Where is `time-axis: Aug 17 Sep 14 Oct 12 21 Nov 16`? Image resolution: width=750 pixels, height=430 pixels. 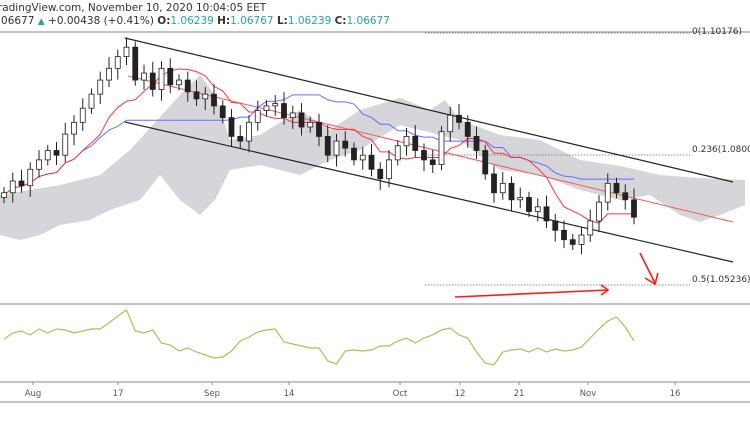
time-axis: Aug 17 Sep 14 Oct 12 21 Nov 16 is located at coordinates (353, 390).